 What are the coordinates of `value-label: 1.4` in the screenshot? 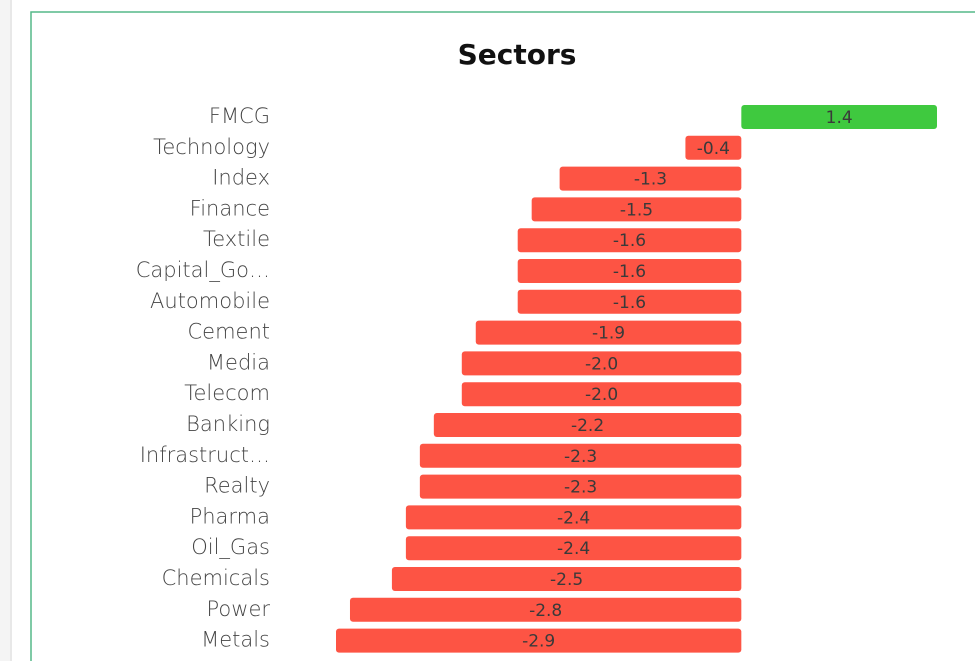 It's located at (839, 118).